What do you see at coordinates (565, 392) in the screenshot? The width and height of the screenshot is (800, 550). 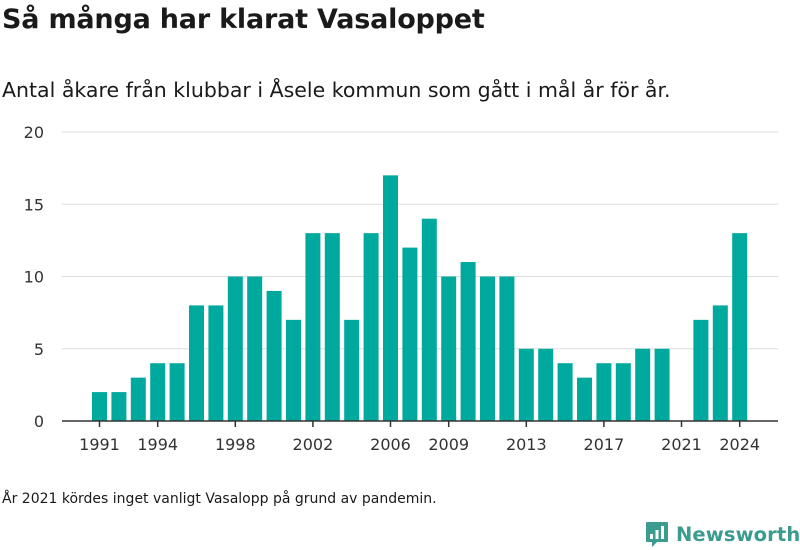 I see `bar-2015` at bounding box center [565, 392].